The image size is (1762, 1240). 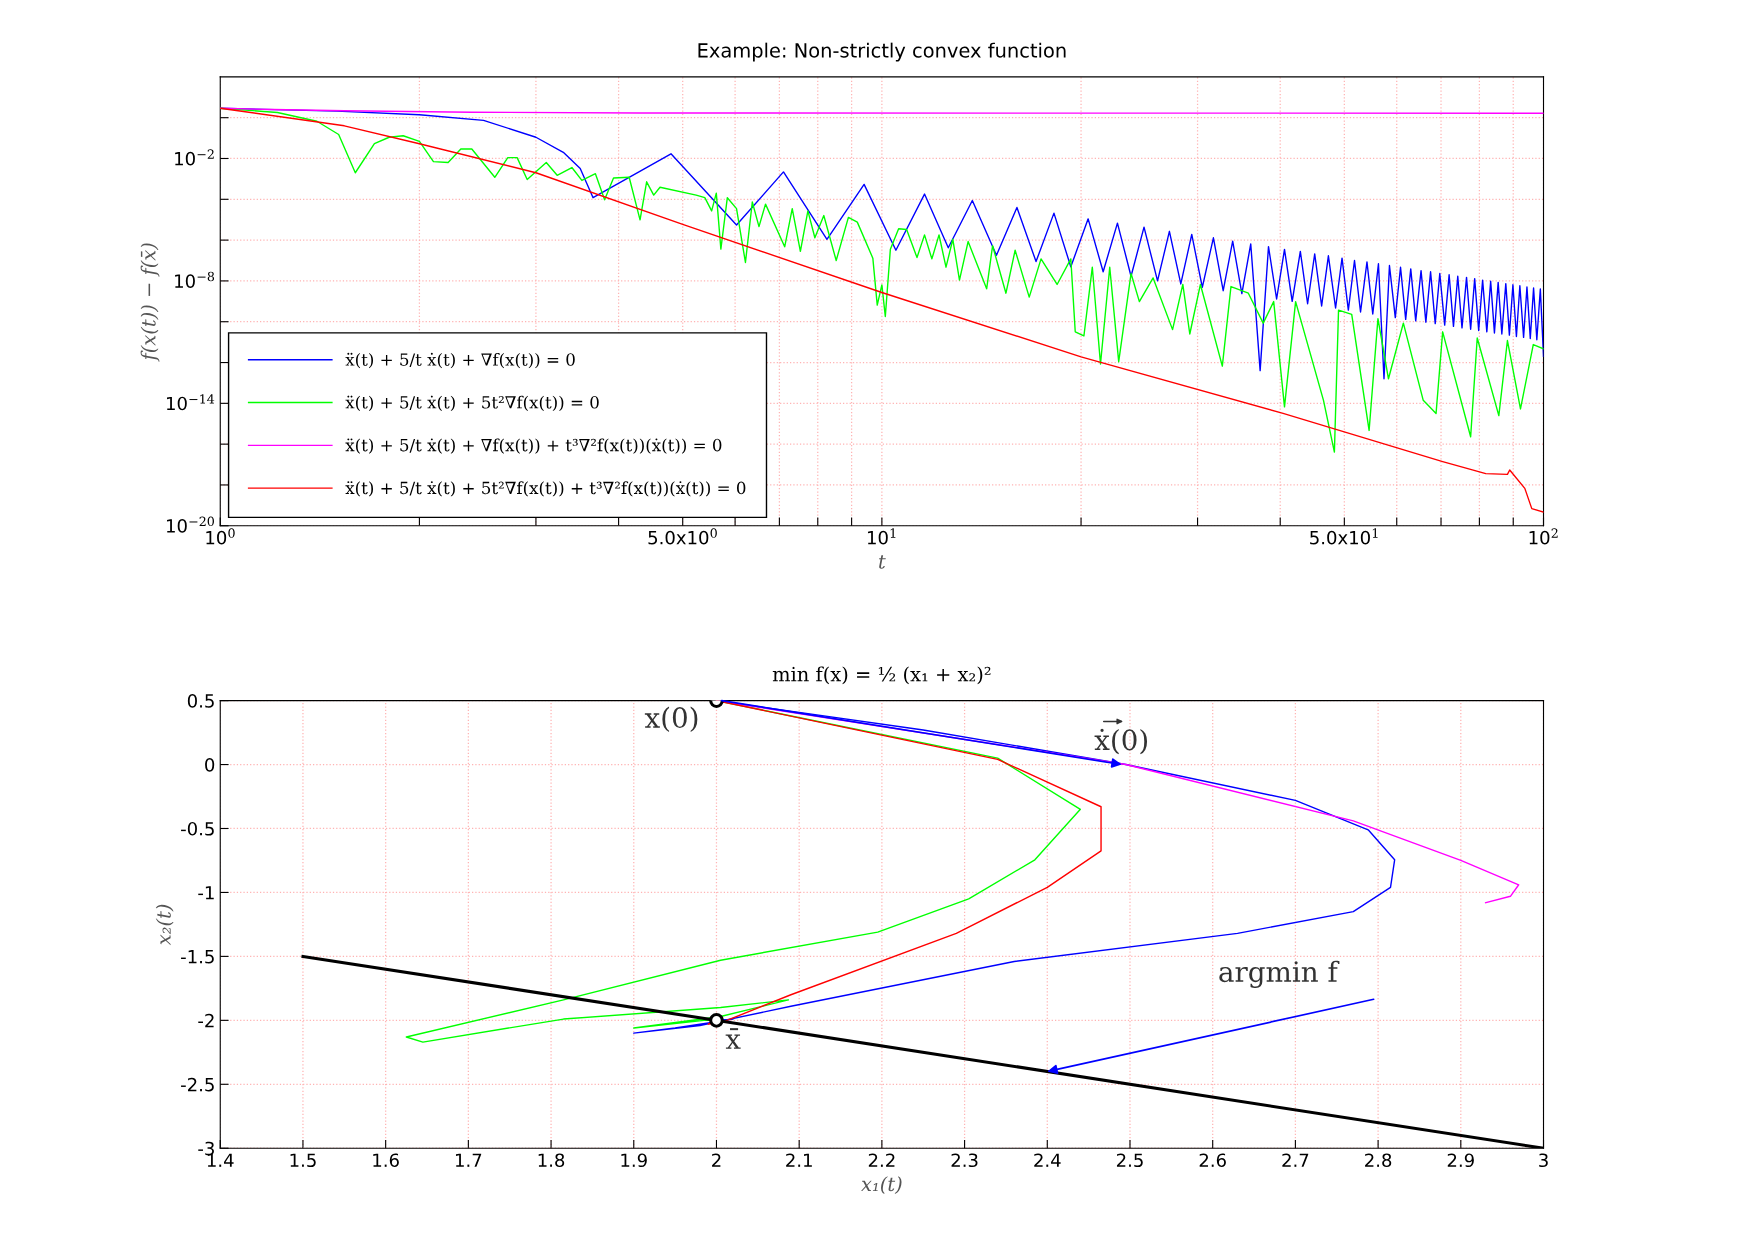 I want to click on x-tick-label: 1.8, so click(x=551, y=1160).